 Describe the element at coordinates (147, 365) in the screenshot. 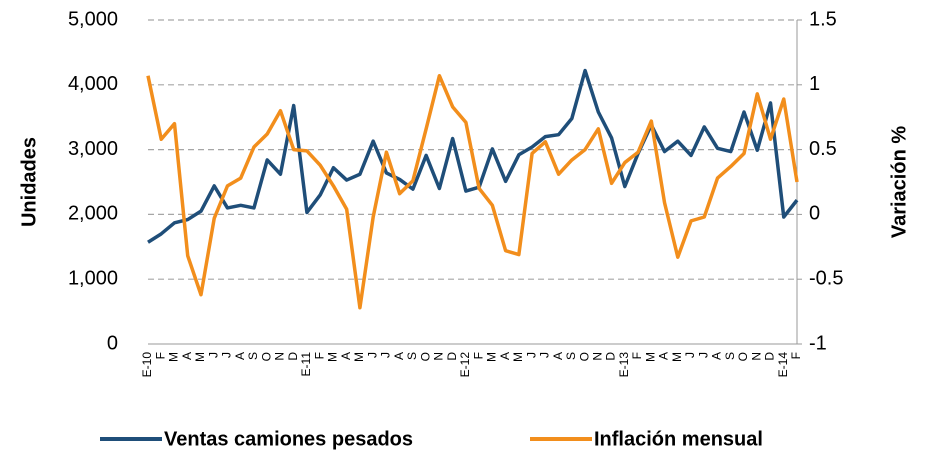

I see `x-tick-label: E-10` at that location.